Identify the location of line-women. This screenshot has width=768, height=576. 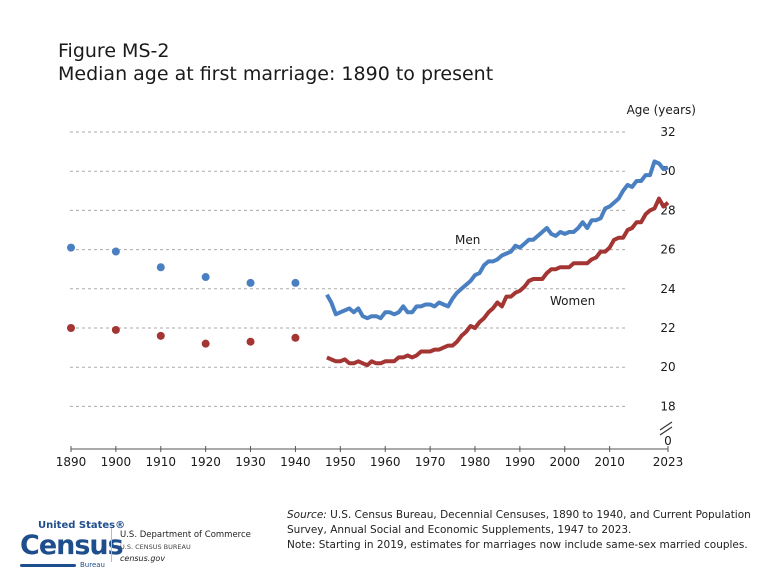
(498, 282).